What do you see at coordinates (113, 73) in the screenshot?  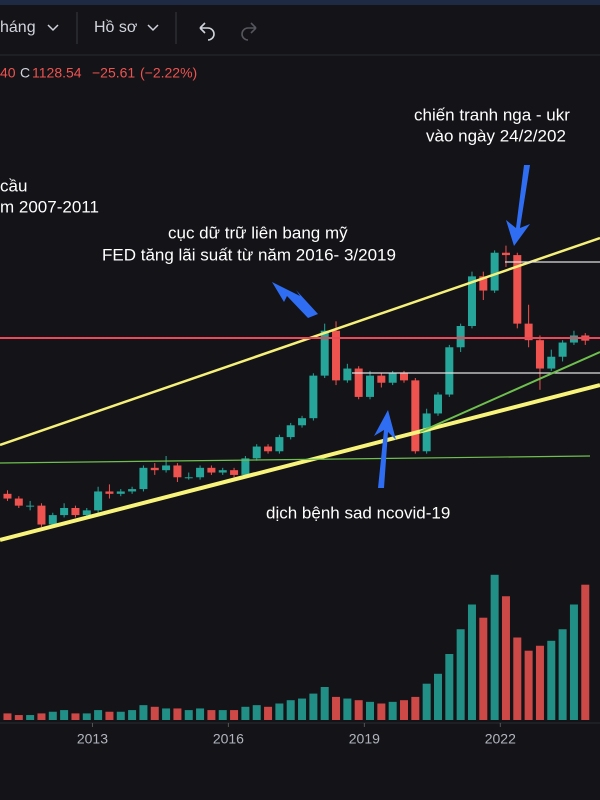 I see `change: −25.61` at bounding box center [113, 73].